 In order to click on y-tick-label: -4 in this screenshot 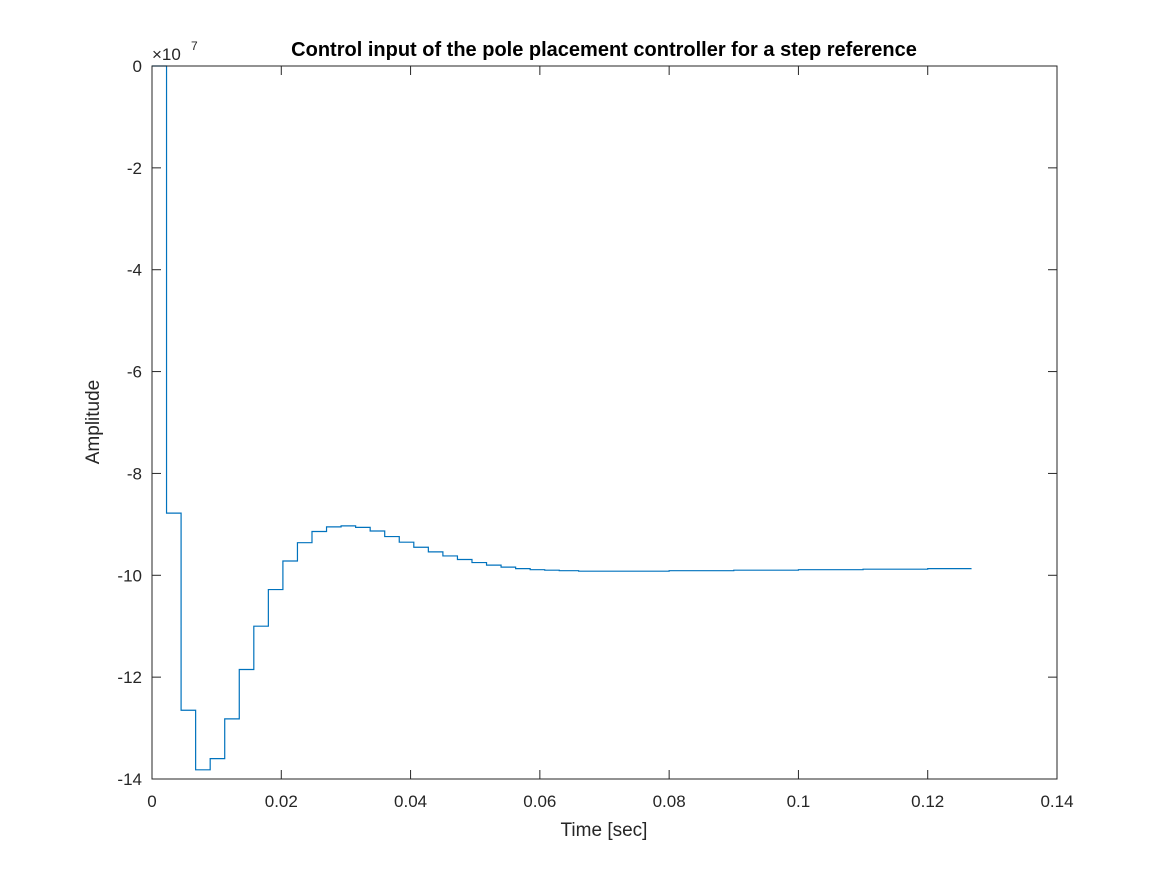, I will do `click(134, 270)`.